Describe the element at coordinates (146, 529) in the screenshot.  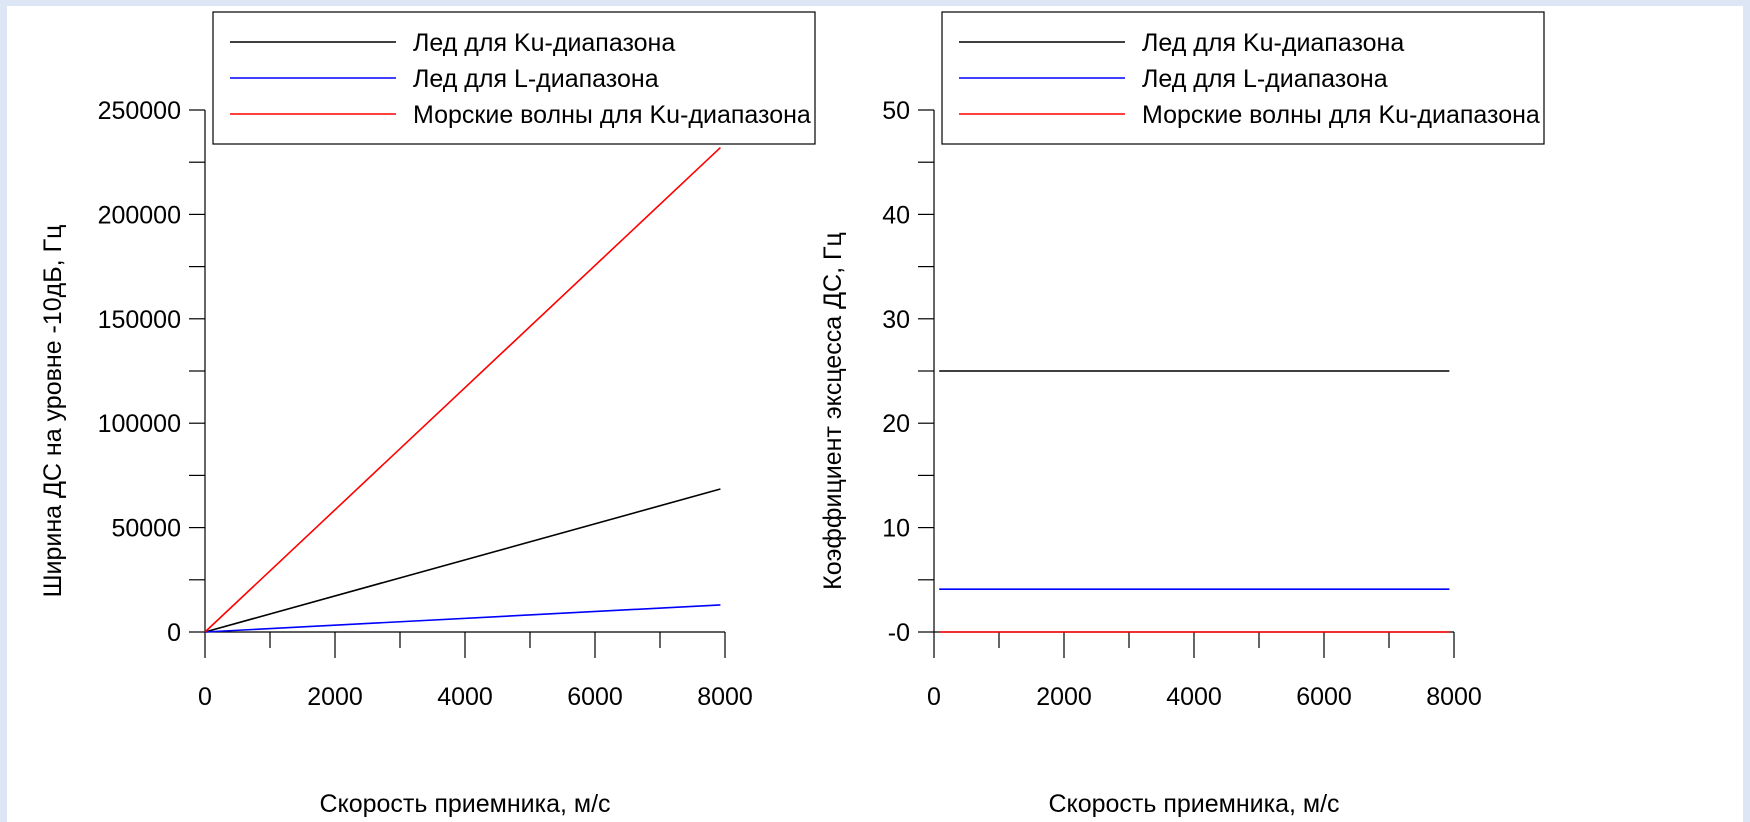
I see `y-tick-label: 50000` at that location.